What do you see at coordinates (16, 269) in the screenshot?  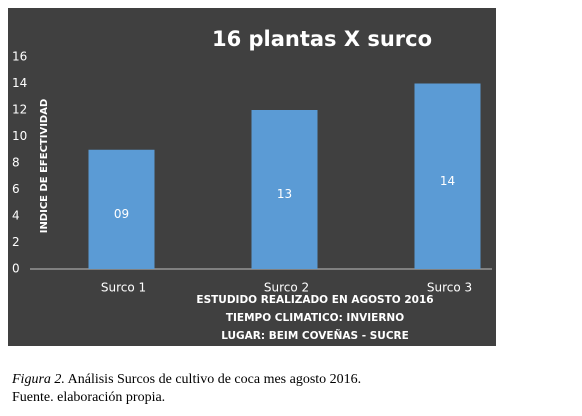 I see `y-tick-label: 0` at bounding box center [16, 269].